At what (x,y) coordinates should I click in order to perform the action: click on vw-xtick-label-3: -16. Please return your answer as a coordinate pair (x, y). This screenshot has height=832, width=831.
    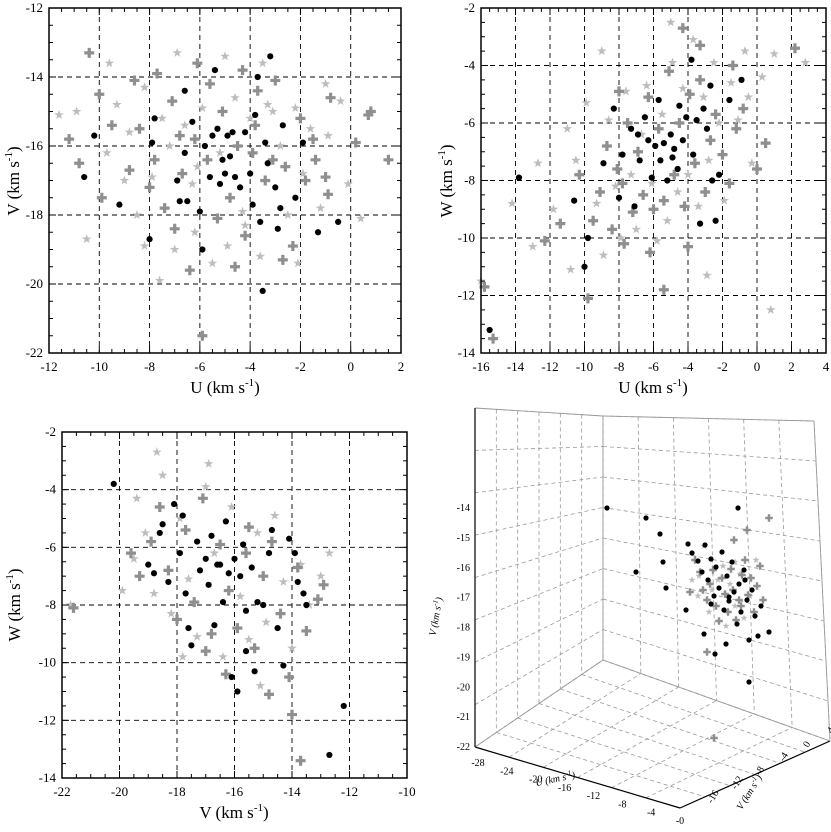
    Looking at the image, I should click on (235, 791).